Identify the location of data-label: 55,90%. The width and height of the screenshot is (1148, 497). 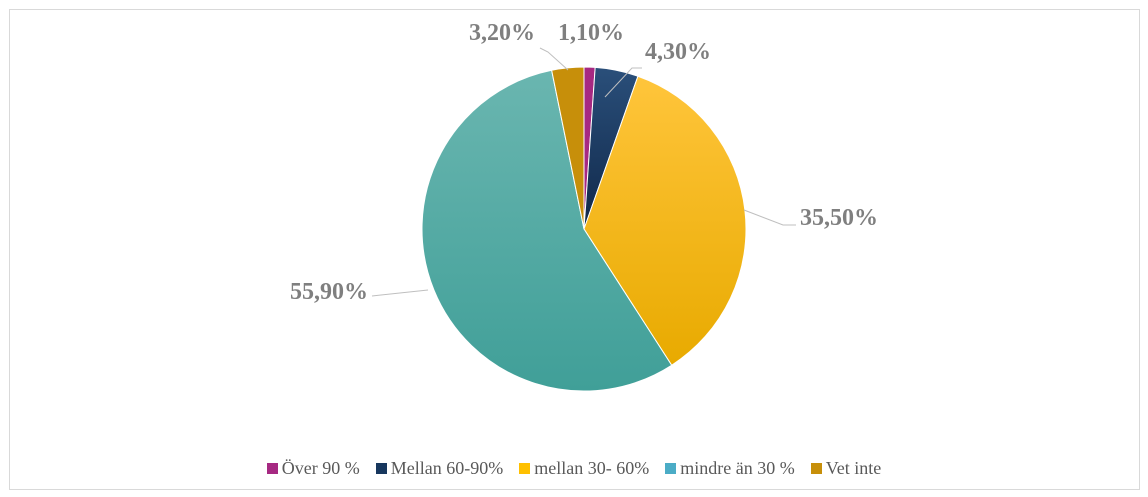
(329, 292).